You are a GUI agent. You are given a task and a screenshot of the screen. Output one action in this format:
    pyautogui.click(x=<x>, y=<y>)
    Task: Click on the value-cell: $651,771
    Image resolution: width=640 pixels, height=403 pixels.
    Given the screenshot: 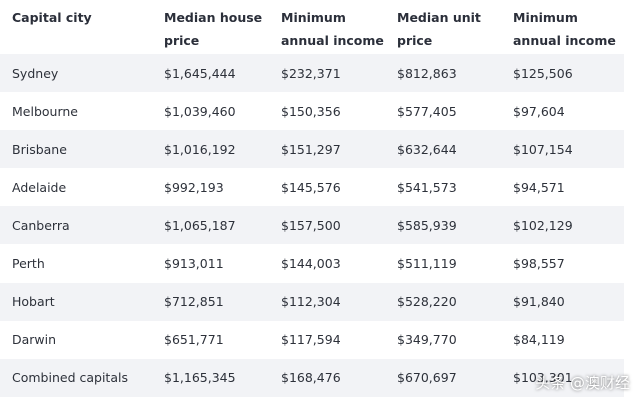 What is the action you would take?
    pyautogui.click(x=194, y=340)
    